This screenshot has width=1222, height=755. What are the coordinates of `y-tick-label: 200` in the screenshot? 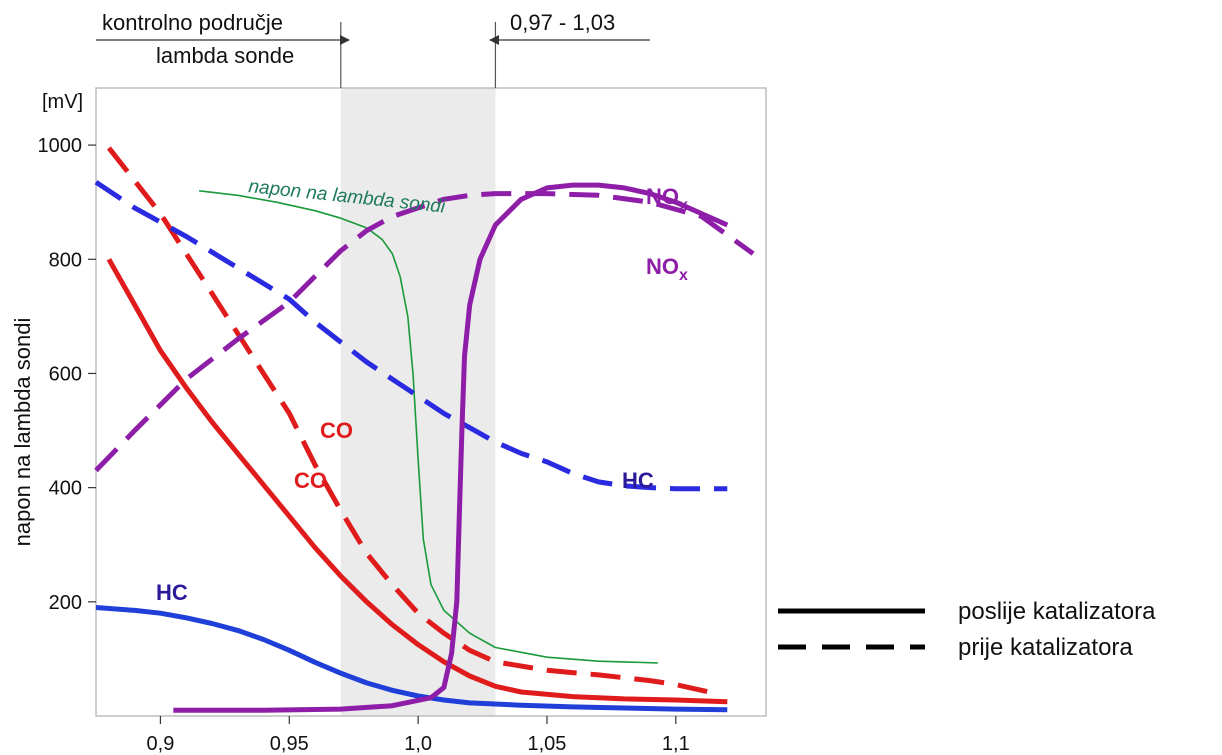 It's located at (65, 603).